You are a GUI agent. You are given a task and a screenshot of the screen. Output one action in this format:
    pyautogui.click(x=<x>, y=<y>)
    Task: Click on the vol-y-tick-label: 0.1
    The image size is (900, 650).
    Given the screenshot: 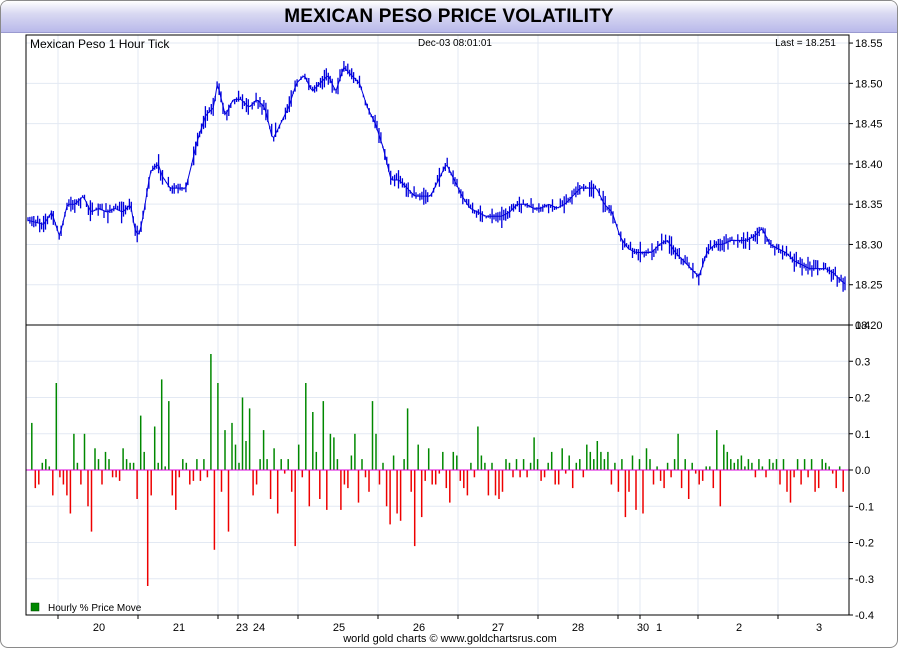 What is the action you would take?
    pyautogui.click(x=862, y=435)
    